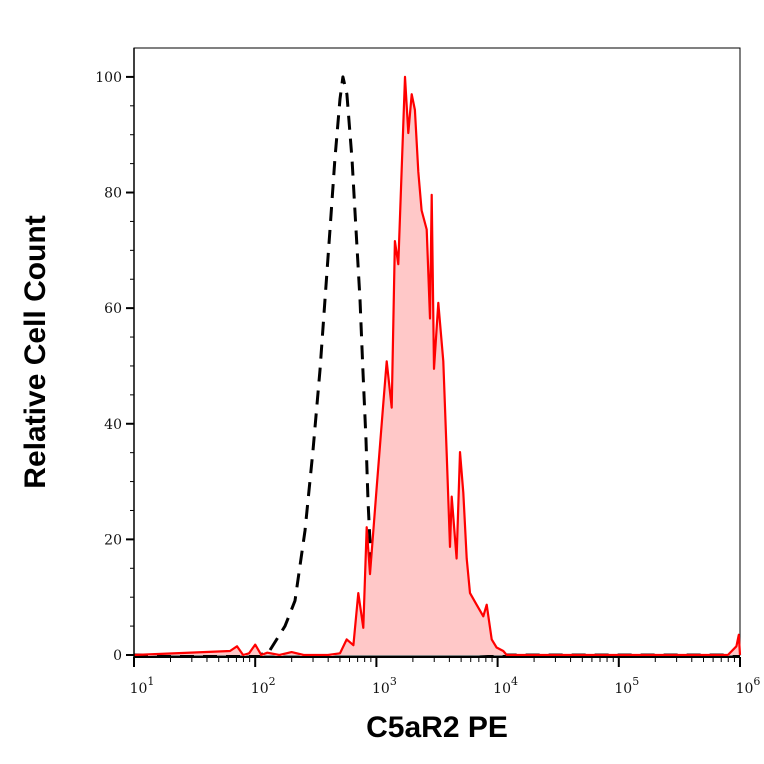 The image size is (764, 764). I want to click on y-tick-label: 80, so click(113, 194).